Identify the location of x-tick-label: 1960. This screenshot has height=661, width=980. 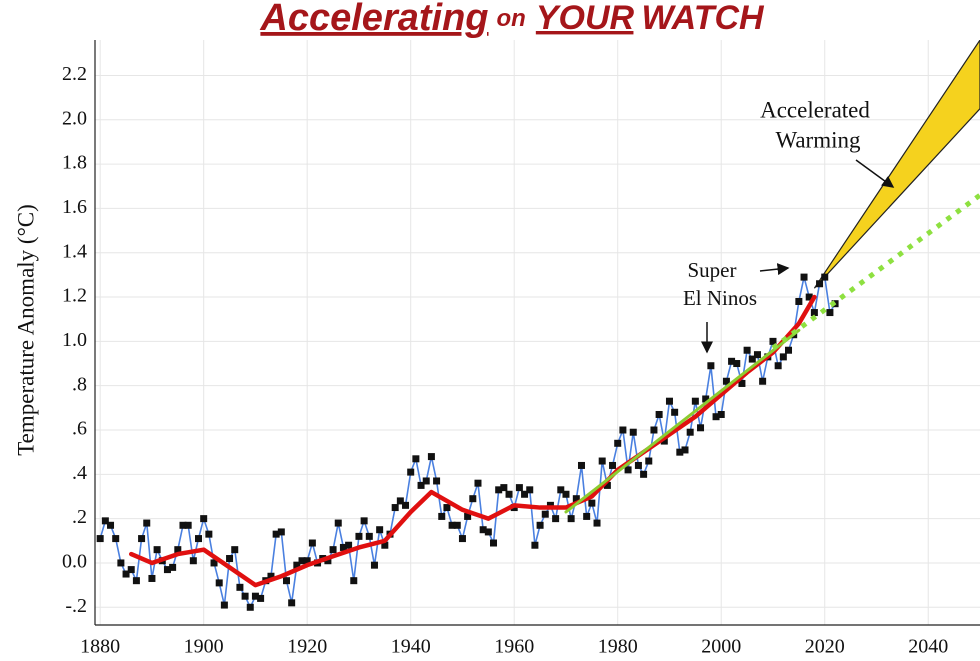
(514, 647).